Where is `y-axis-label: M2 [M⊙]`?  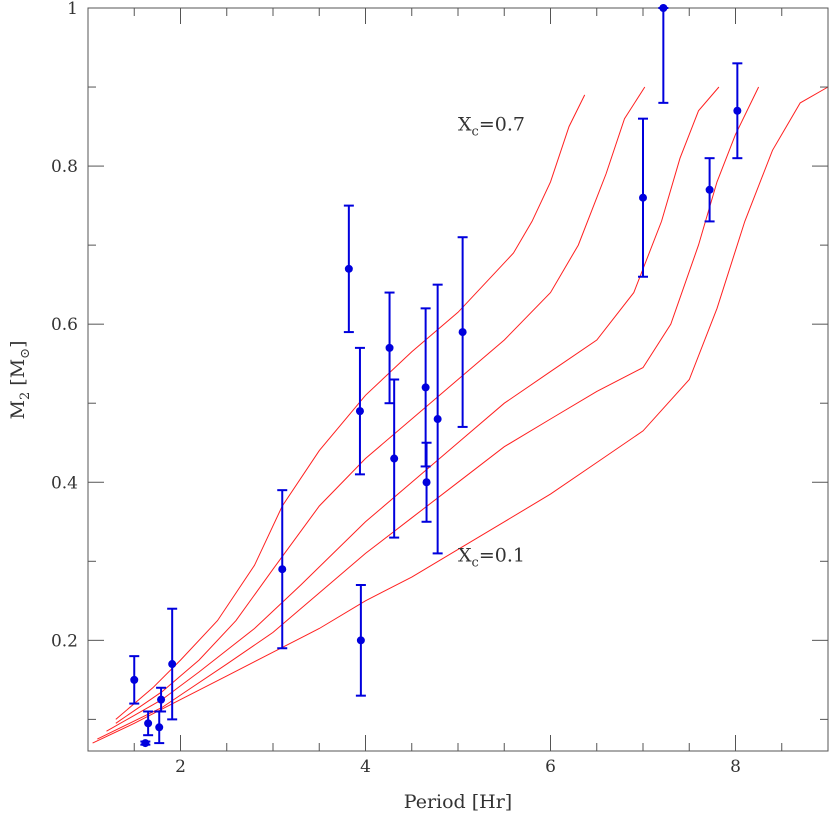 y-axis-label: M2 [M⊙] is located at coordinates (20, 380).